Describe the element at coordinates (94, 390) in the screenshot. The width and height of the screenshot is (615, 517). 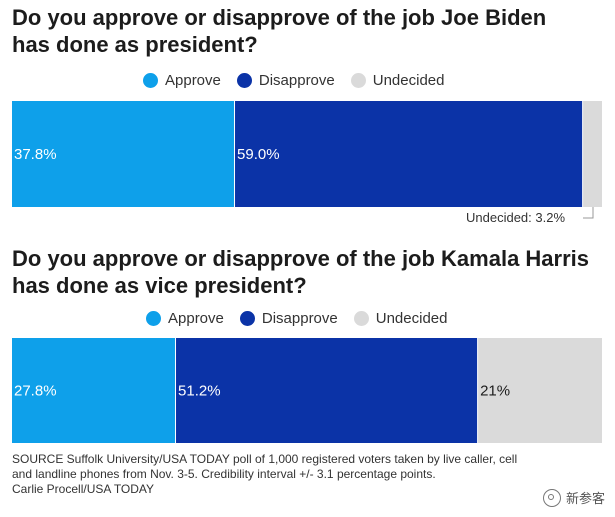
I see `chart2-bar-approve` at that location.